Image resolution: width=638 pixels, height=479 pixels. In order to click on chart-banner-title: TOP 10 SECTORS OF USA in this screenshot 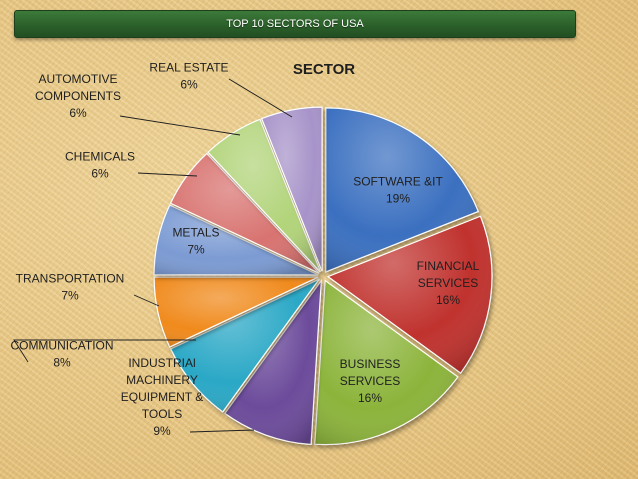, I will do `click(295, 24)`.